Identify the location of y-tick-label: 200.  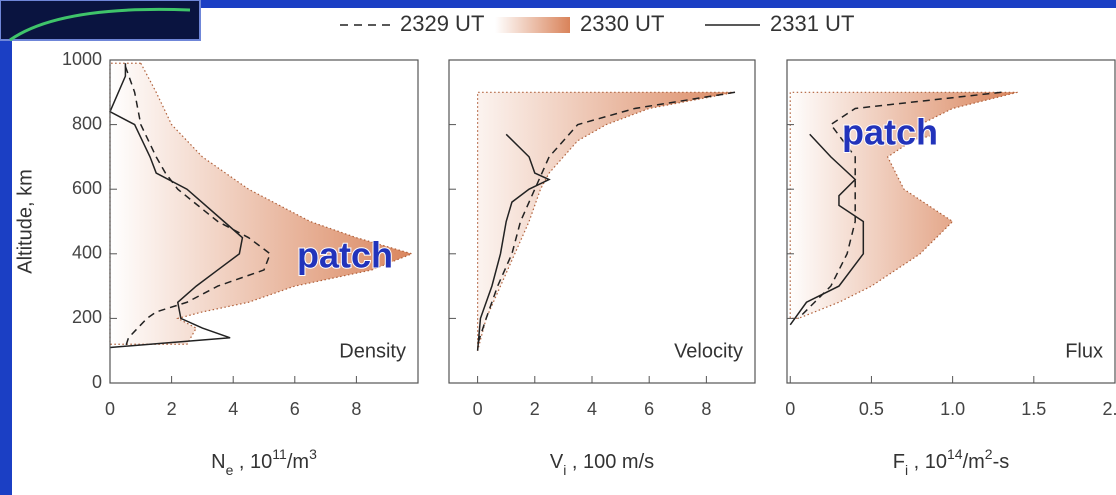
(87, 317).